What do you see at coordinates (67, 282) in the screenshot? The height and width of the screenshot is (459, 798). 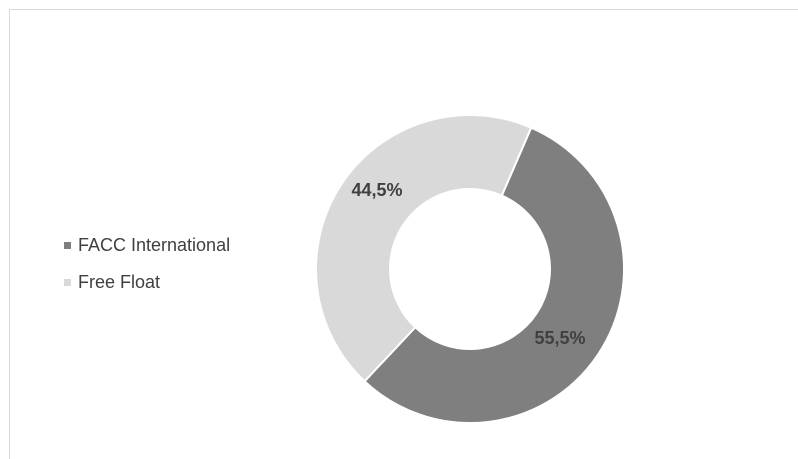 I see `legend-swatch-free-float` at bounding box center [67, 282].